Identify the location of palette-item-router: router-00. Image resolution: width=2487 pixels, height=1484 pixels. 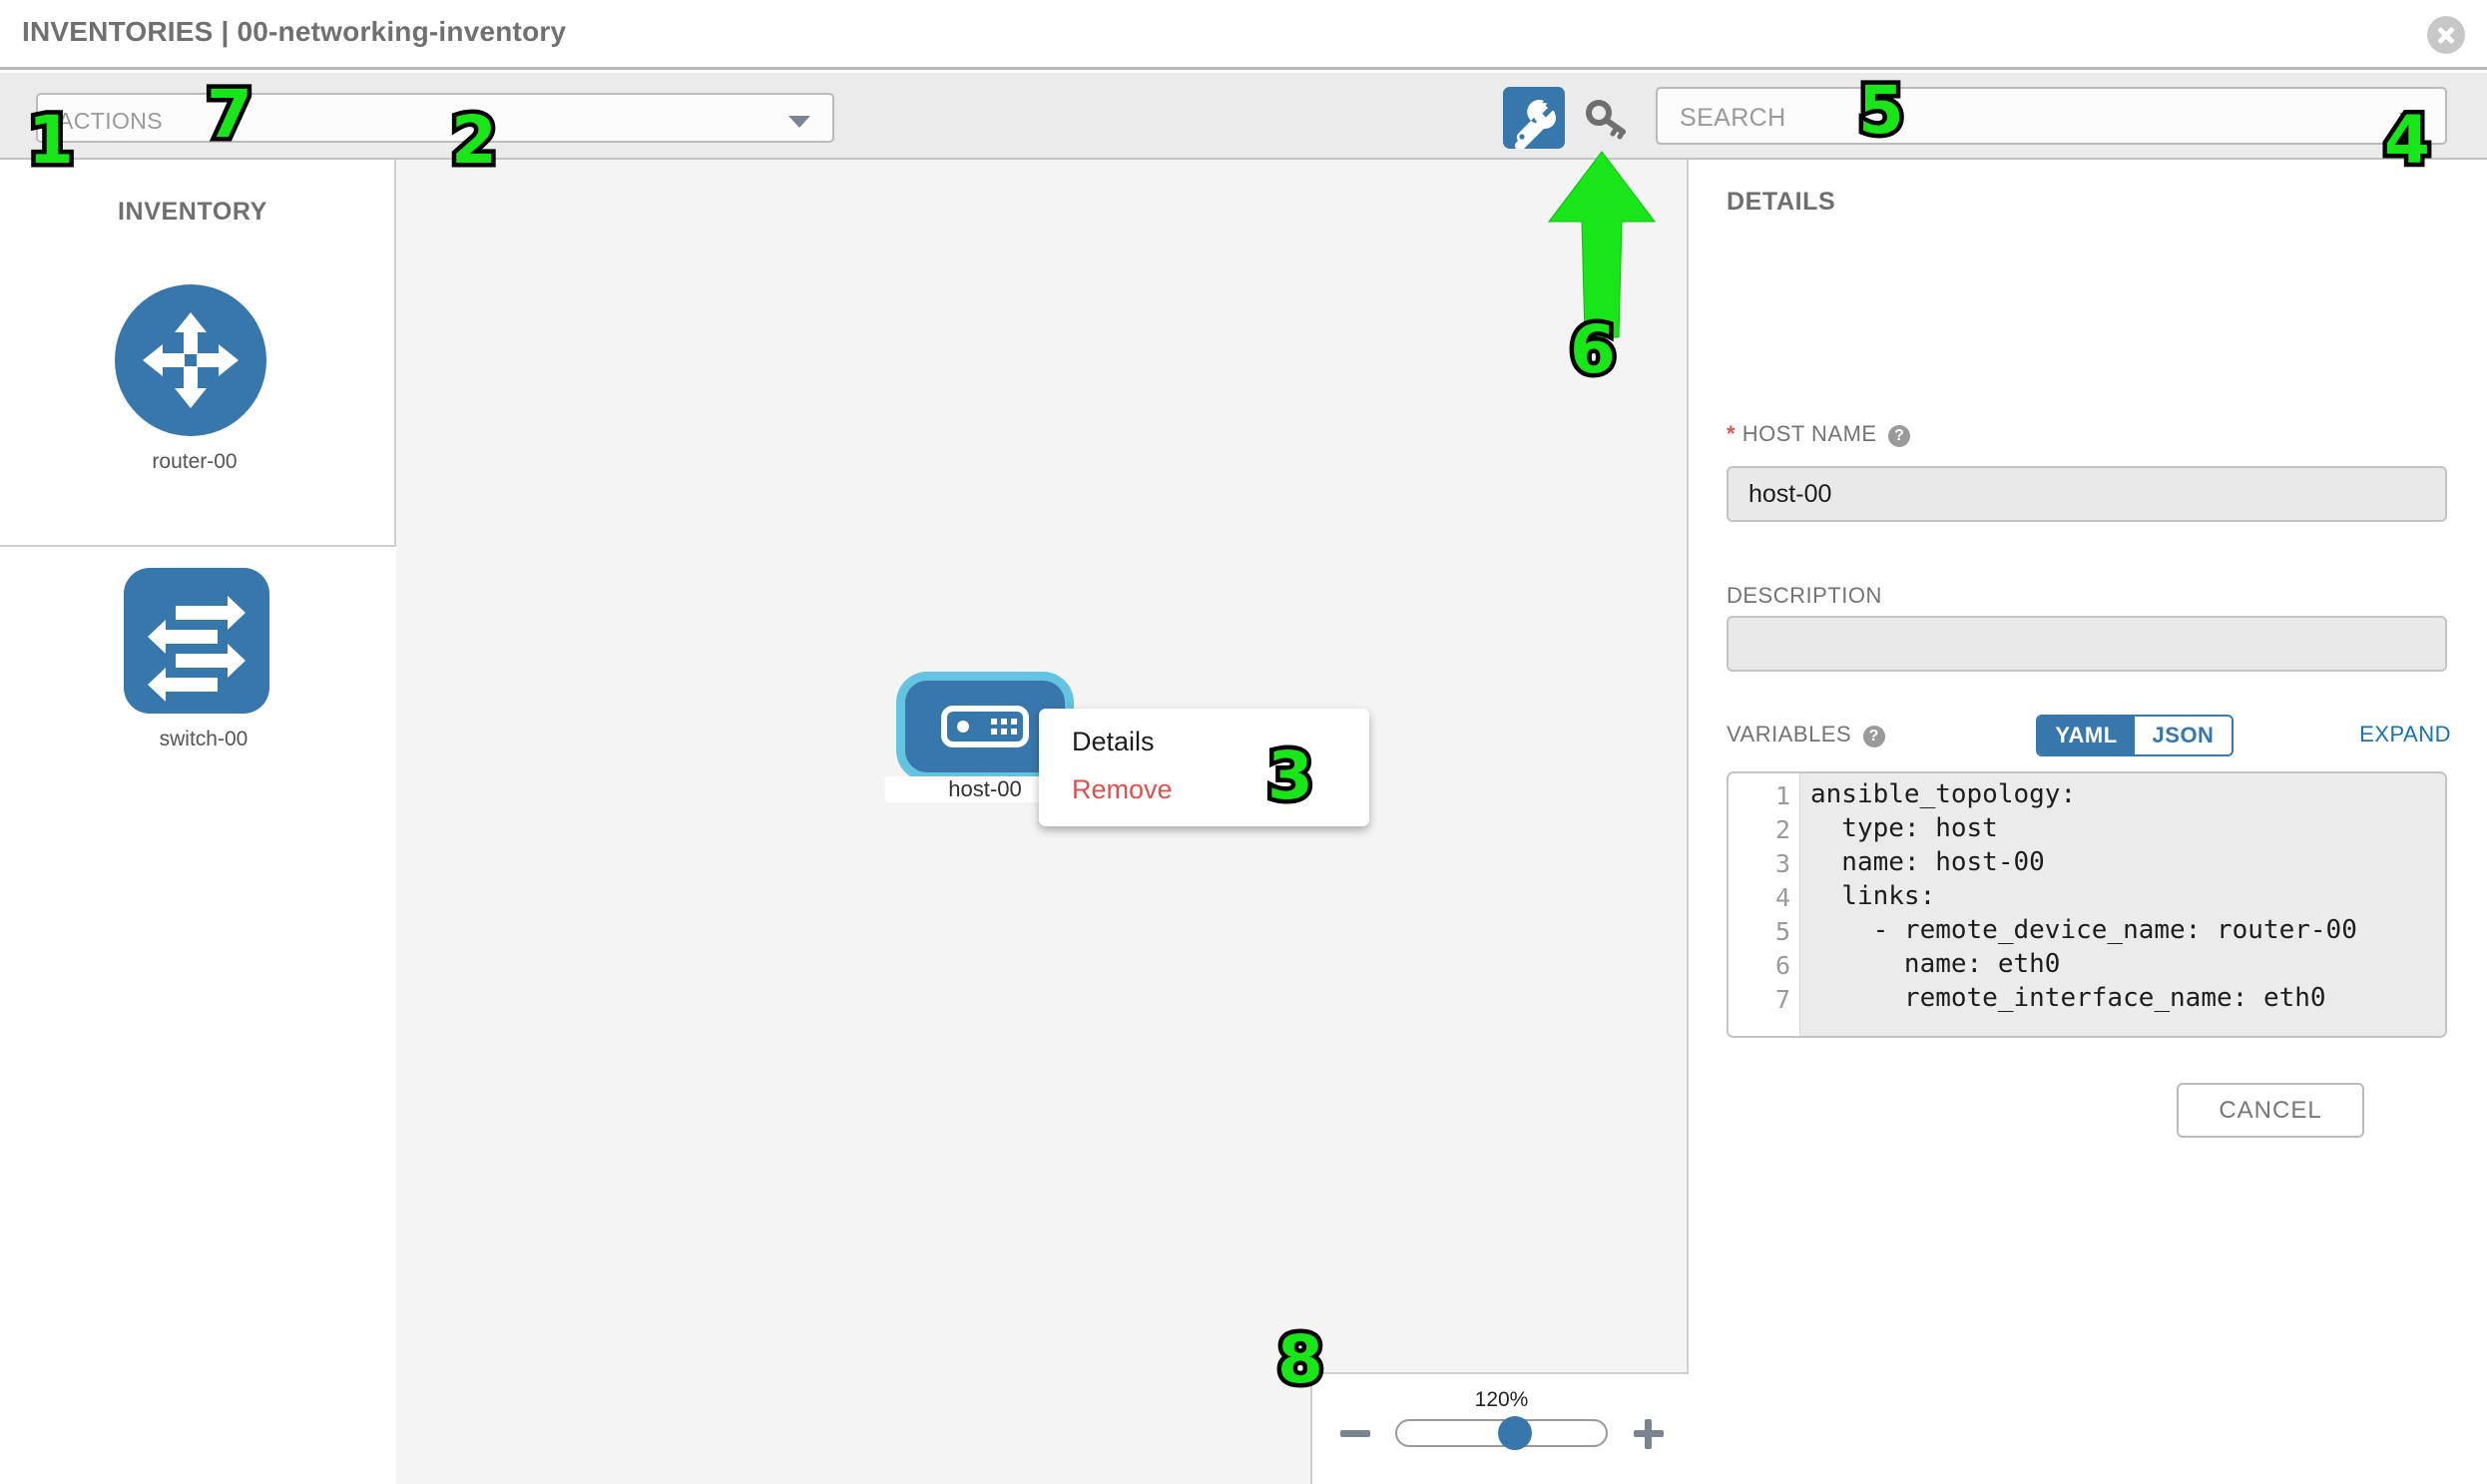
(189, 384).